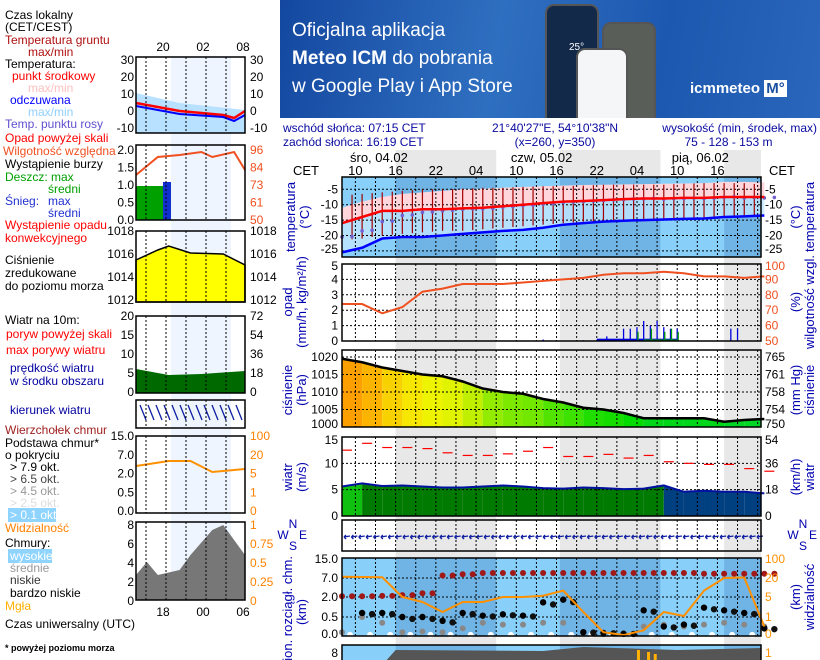 This screenshot has width=820, height=660. What do you see at coordinates (257, 220) in the screenshot?
I see `legend-humidity-tick: 50` at bounding box center [257, 220].